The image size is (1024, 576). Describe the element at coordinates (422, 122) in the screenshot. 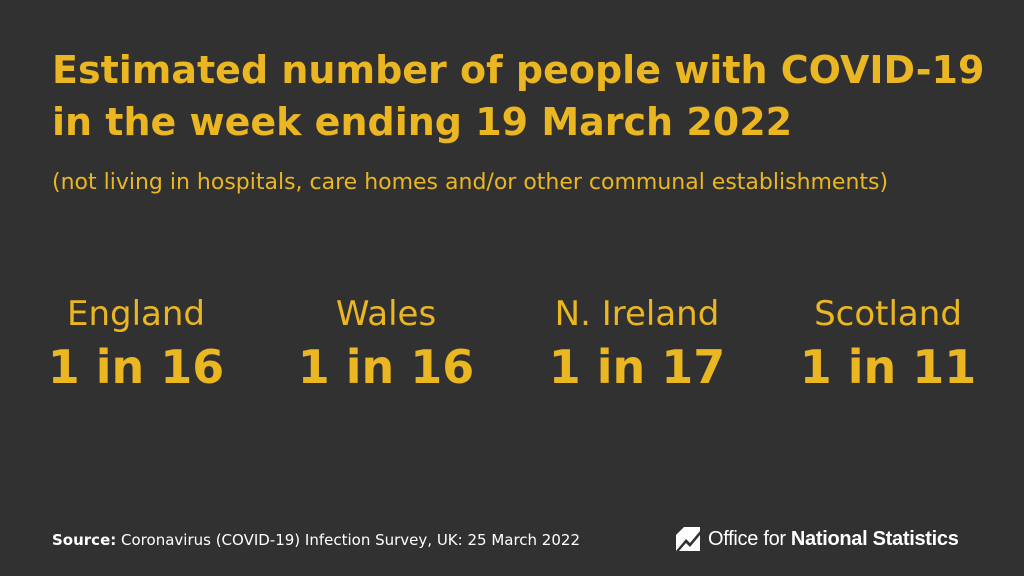

I see `title-line-2: in the week ending 19 March 2022` at that location.